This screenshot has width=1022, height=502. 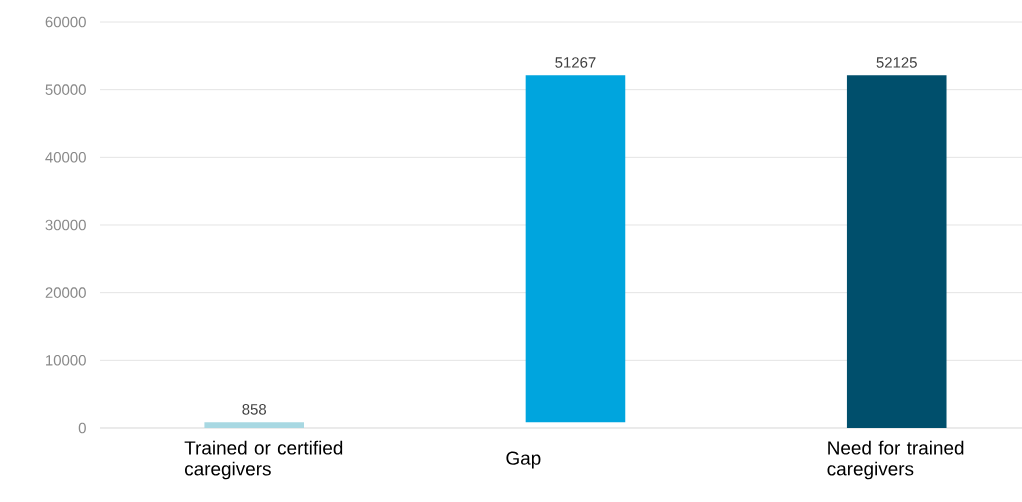 I want to click on y-tick-label: 50000, so click(x=65, y=89).